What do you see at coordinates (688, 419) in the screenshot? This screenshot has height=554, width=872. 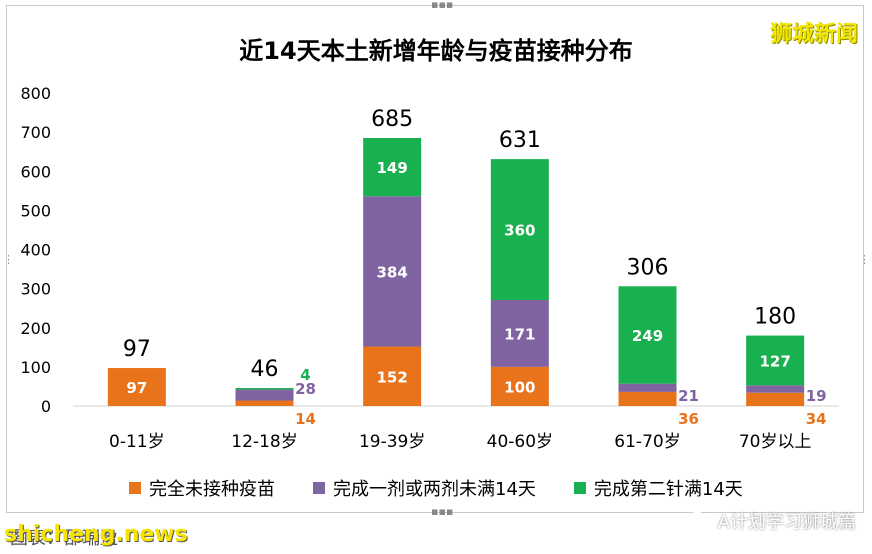 I see `segment-value-label: 36` at bounding box center [688, 419].